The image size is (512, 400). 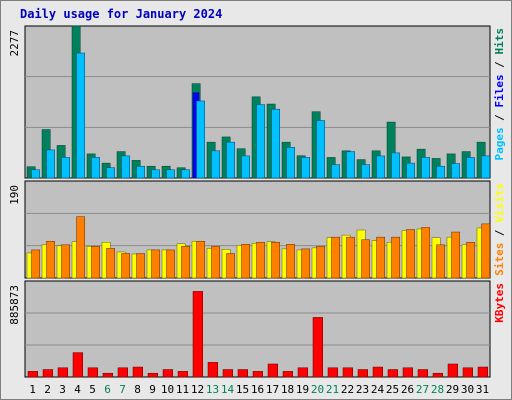 I want to click on x-tick-label: 19, so click(x=302, y=389).